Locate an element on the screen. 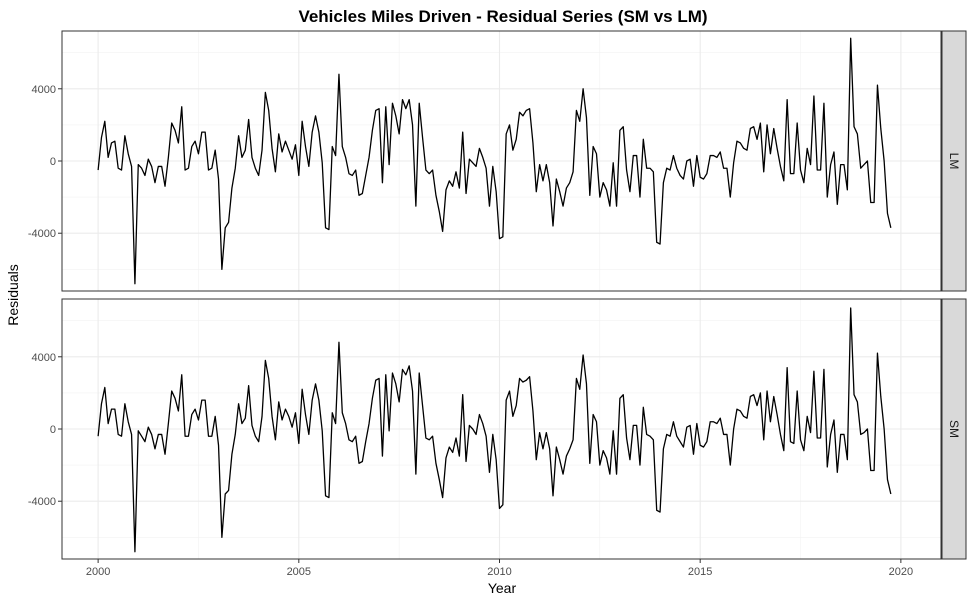 This screenshot has height=602, width=973. facet-strip-label: SM is located at coordinates (954, 429).